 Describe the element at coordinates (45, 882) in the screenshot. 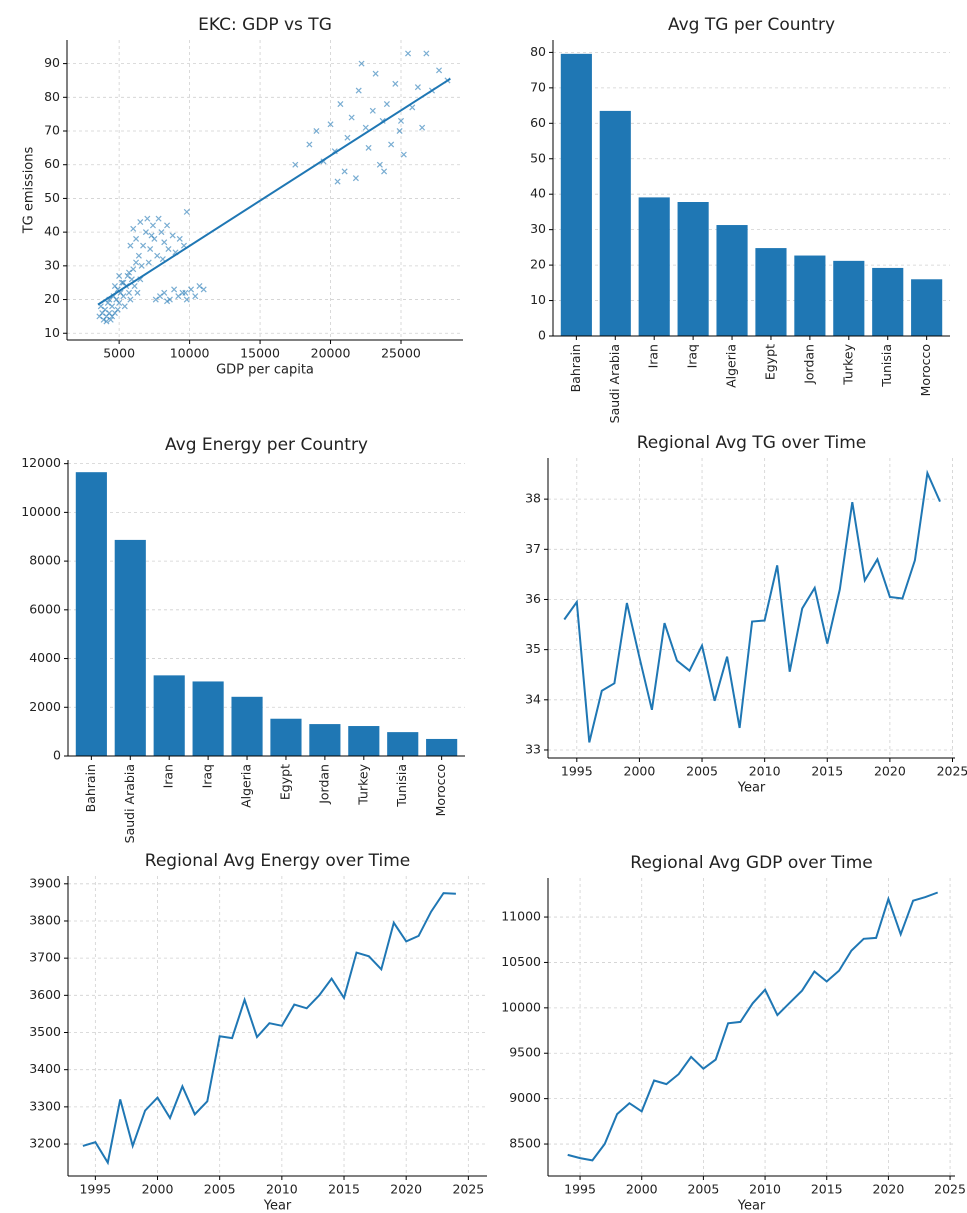

I see `y-tick-label: 3900` at that location.